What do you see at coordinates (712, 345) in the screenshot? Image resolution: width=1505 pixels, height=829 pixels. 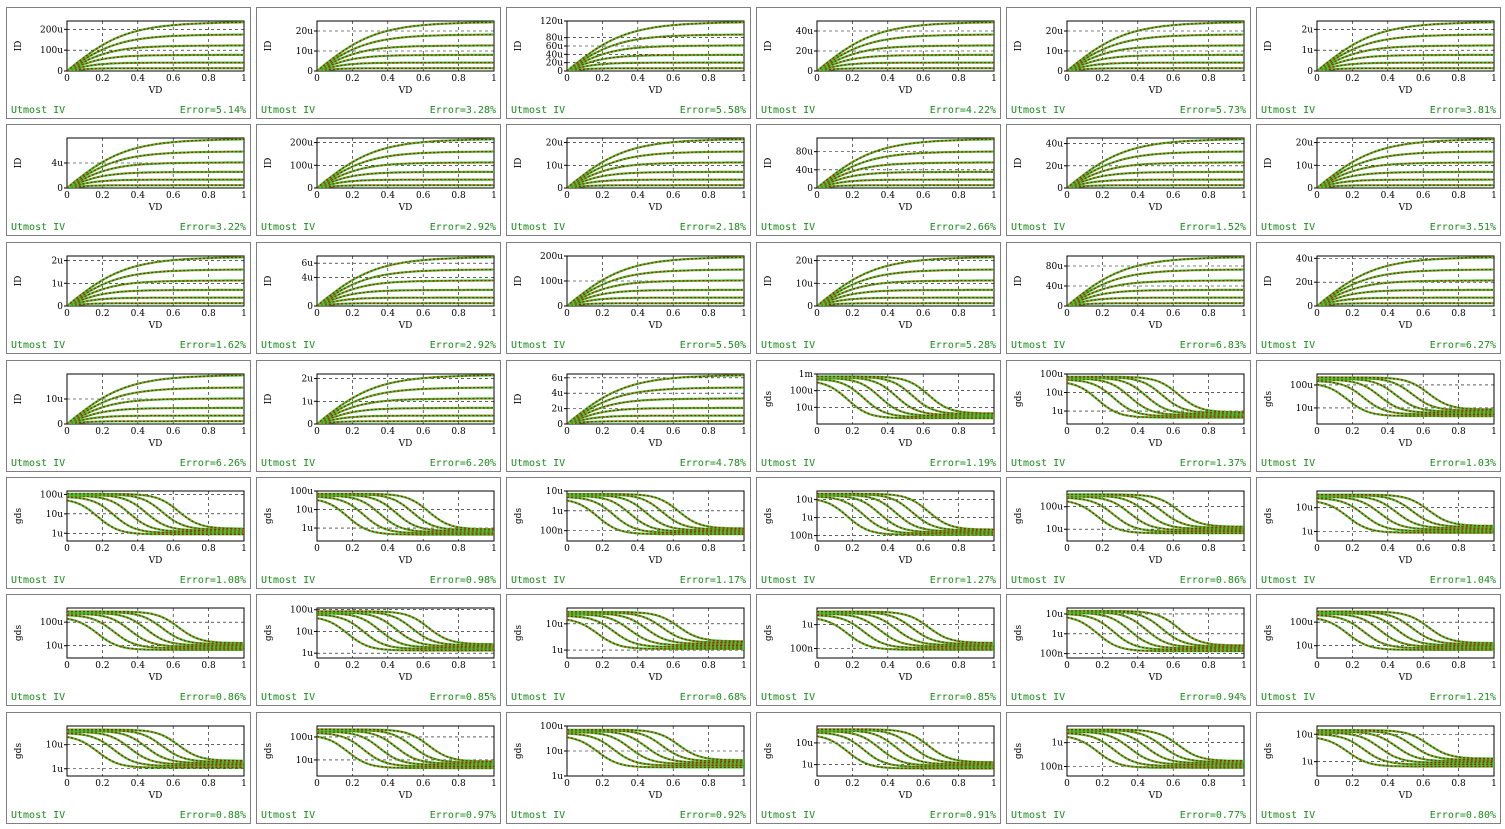 I see `footer-error-label: Error=5.50%` at bounding box center [712, 345].